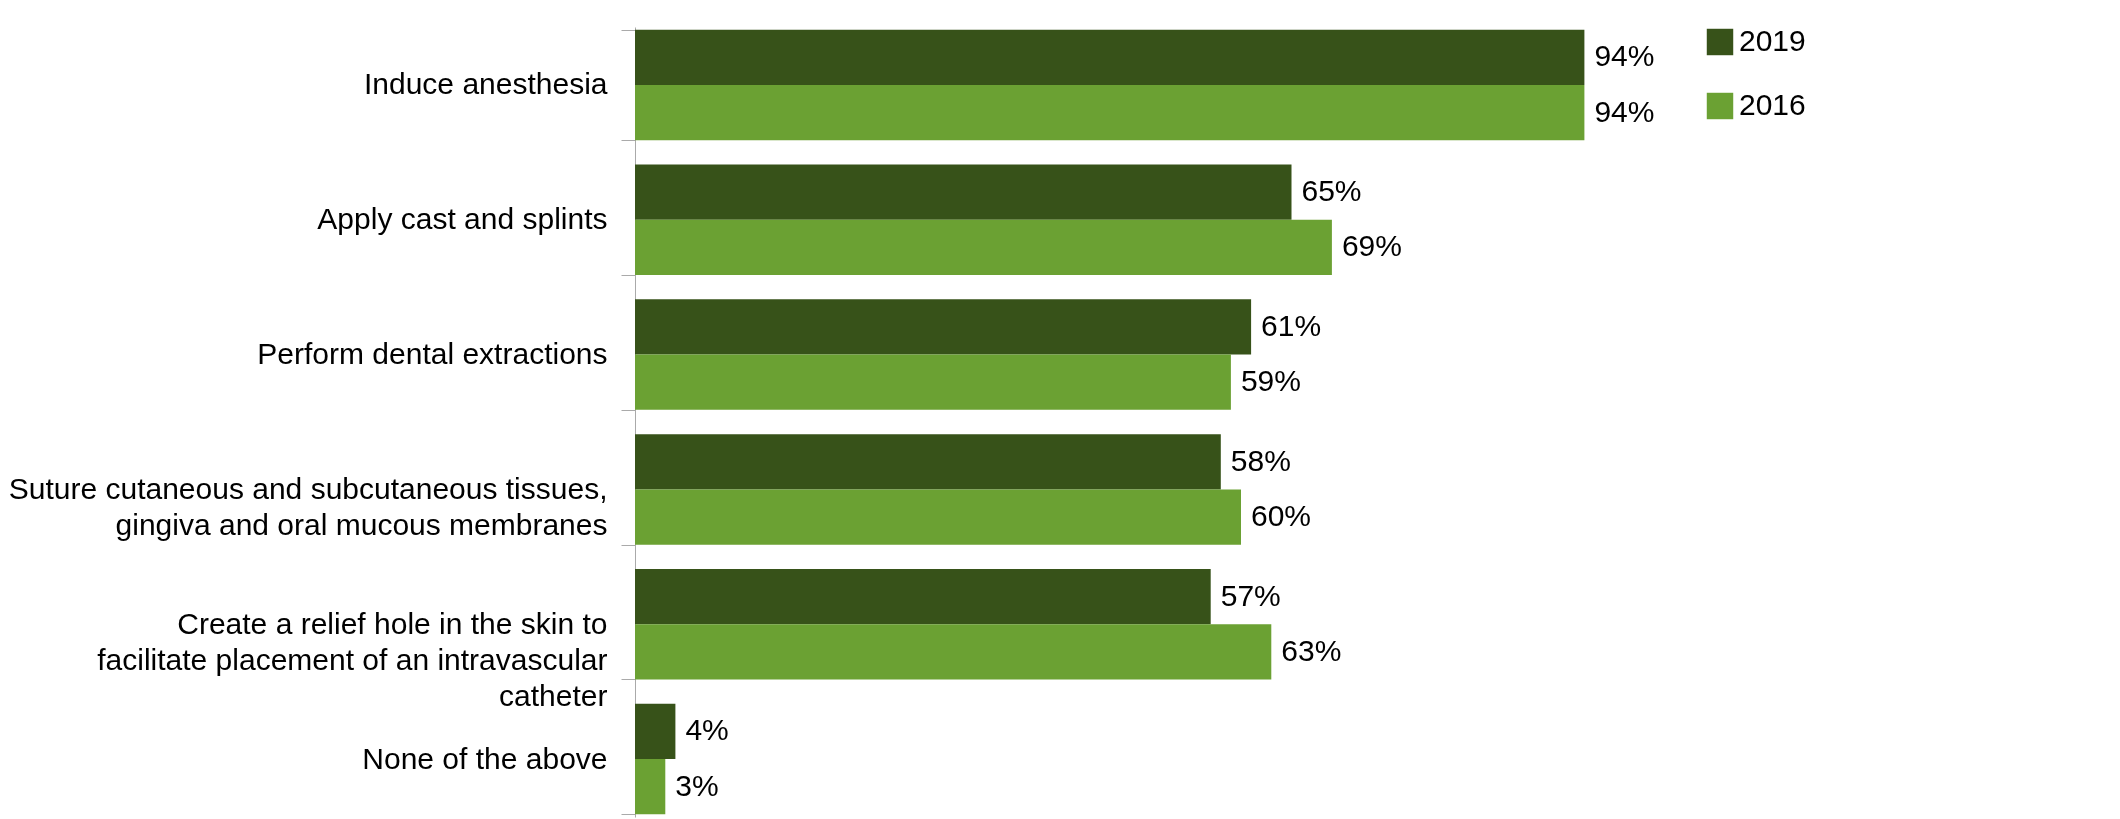 The height and width of the screenshot is (819, 2120). Describe the element at coordinates (485, 758) in the screenshot. I see `y-tick-label: None of the above` at that location.